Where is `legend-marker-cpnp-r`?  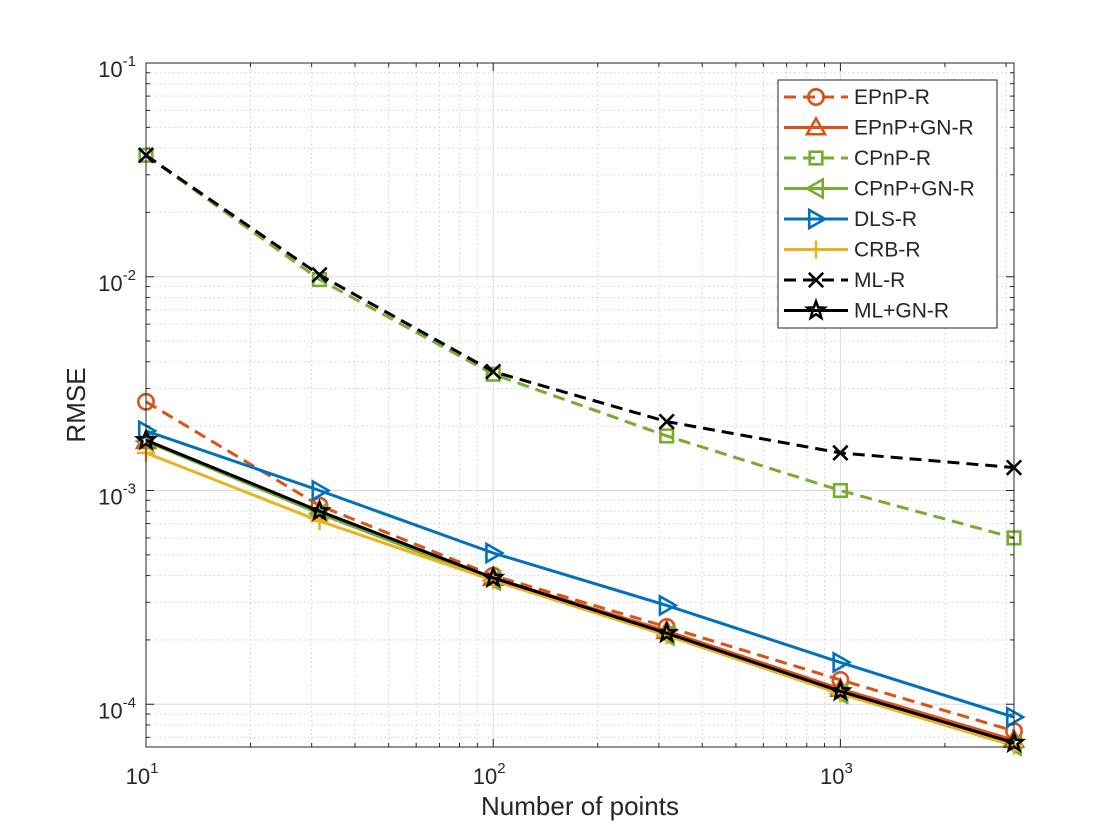 legend-marker-cpnp-r is located at coordinates (816, 158).